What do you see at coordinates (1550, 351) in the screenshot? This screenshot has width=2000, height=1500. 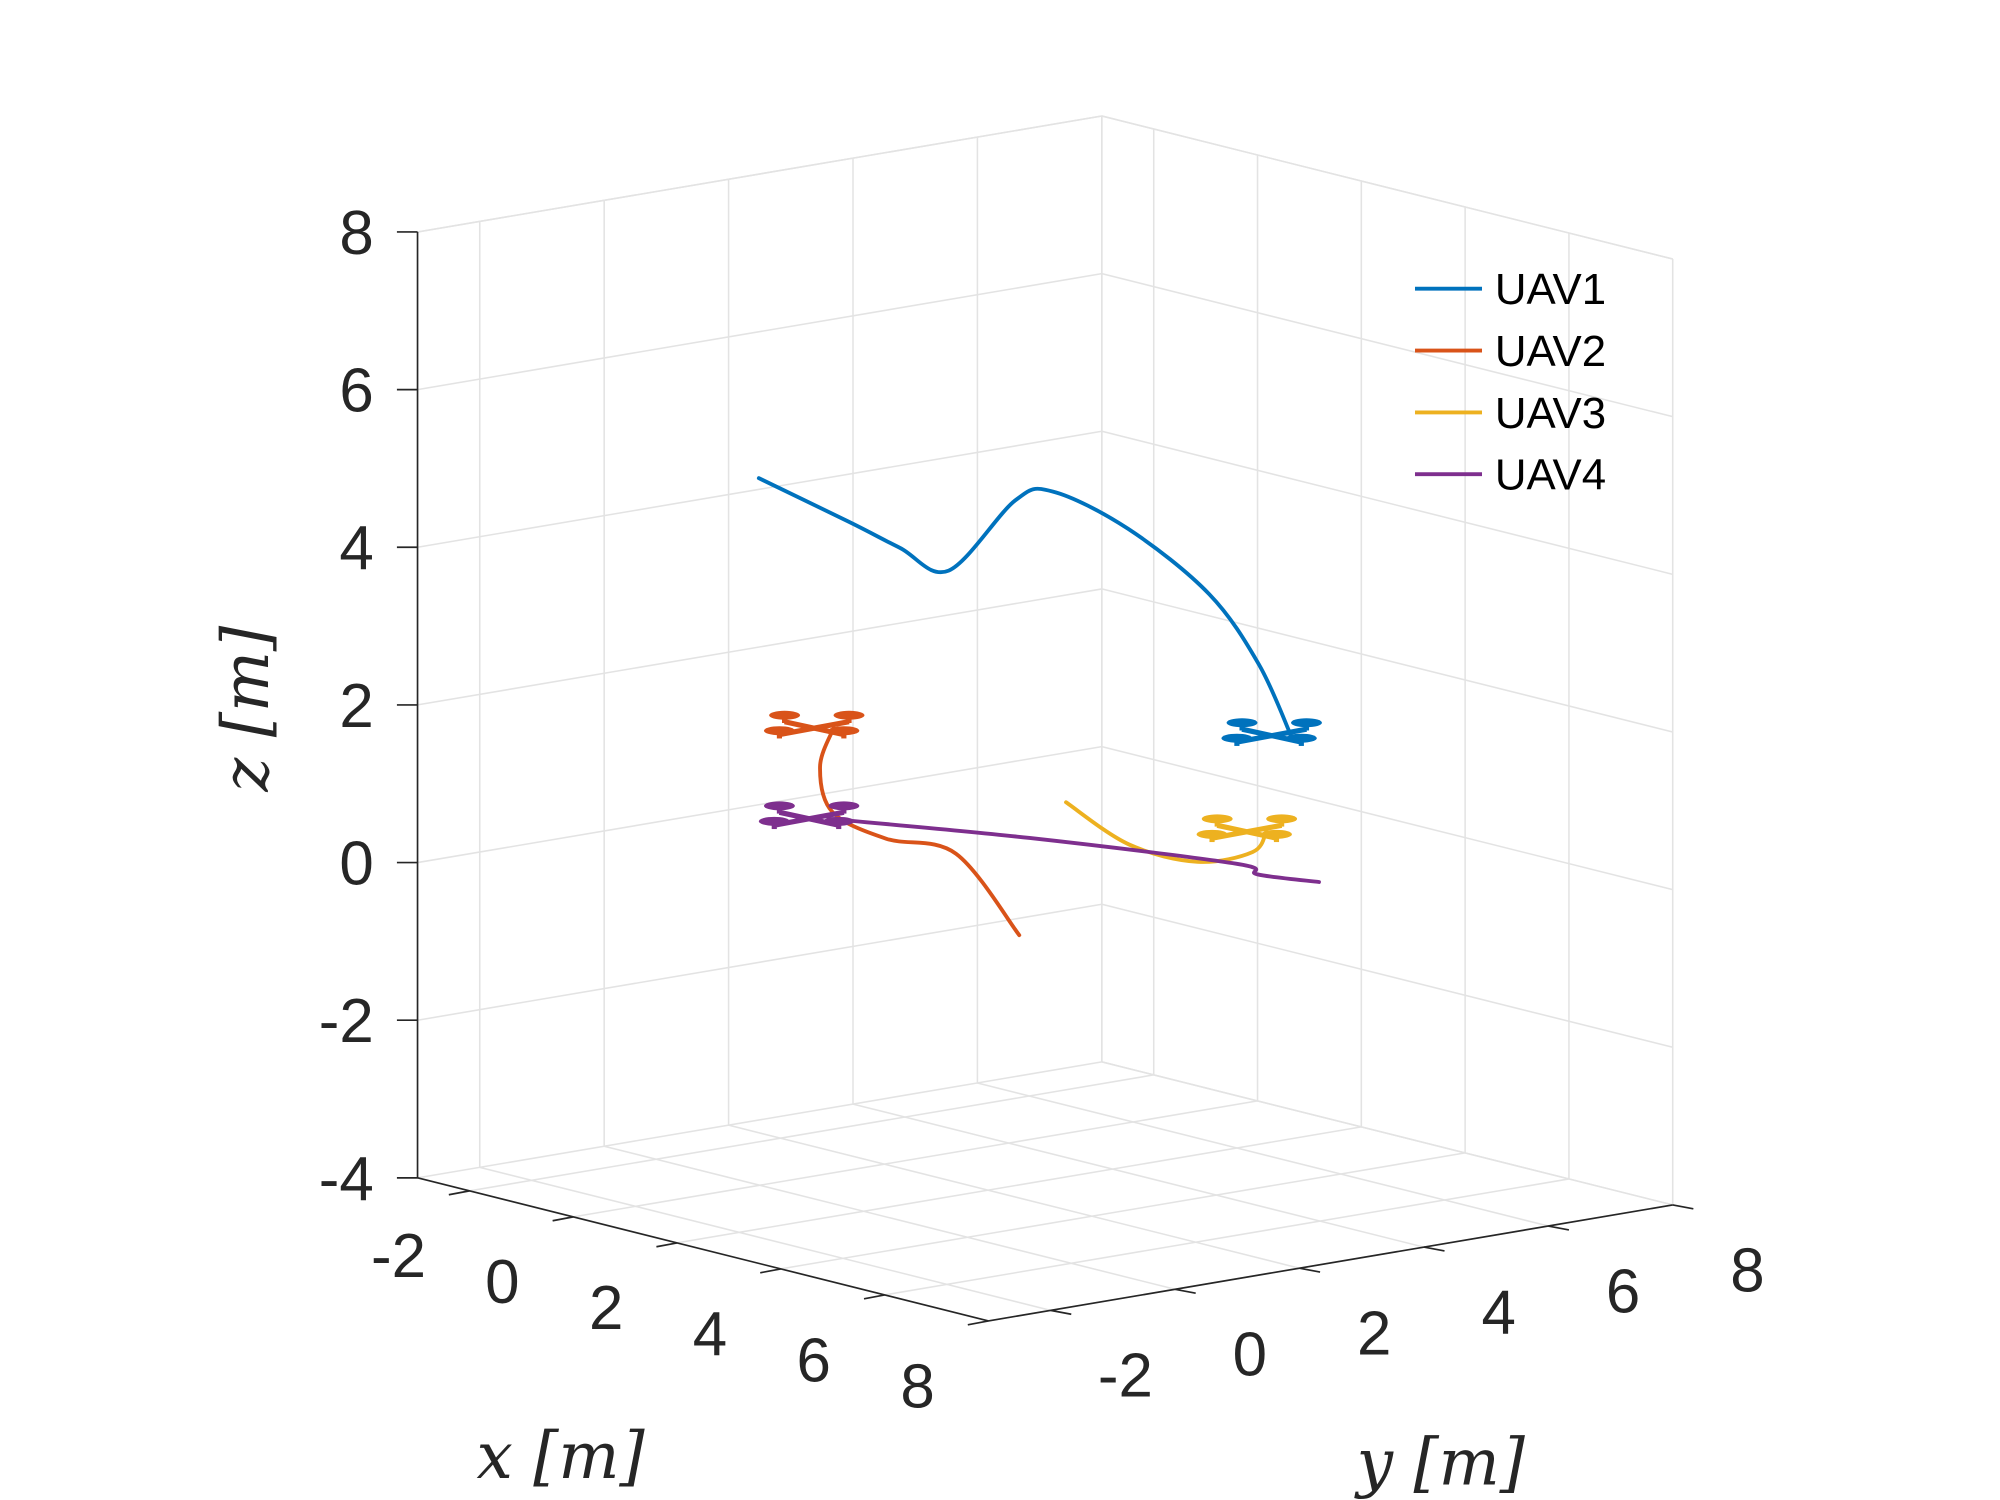 I see `legend-label: UAV2` at bounding box center [1550, 351].